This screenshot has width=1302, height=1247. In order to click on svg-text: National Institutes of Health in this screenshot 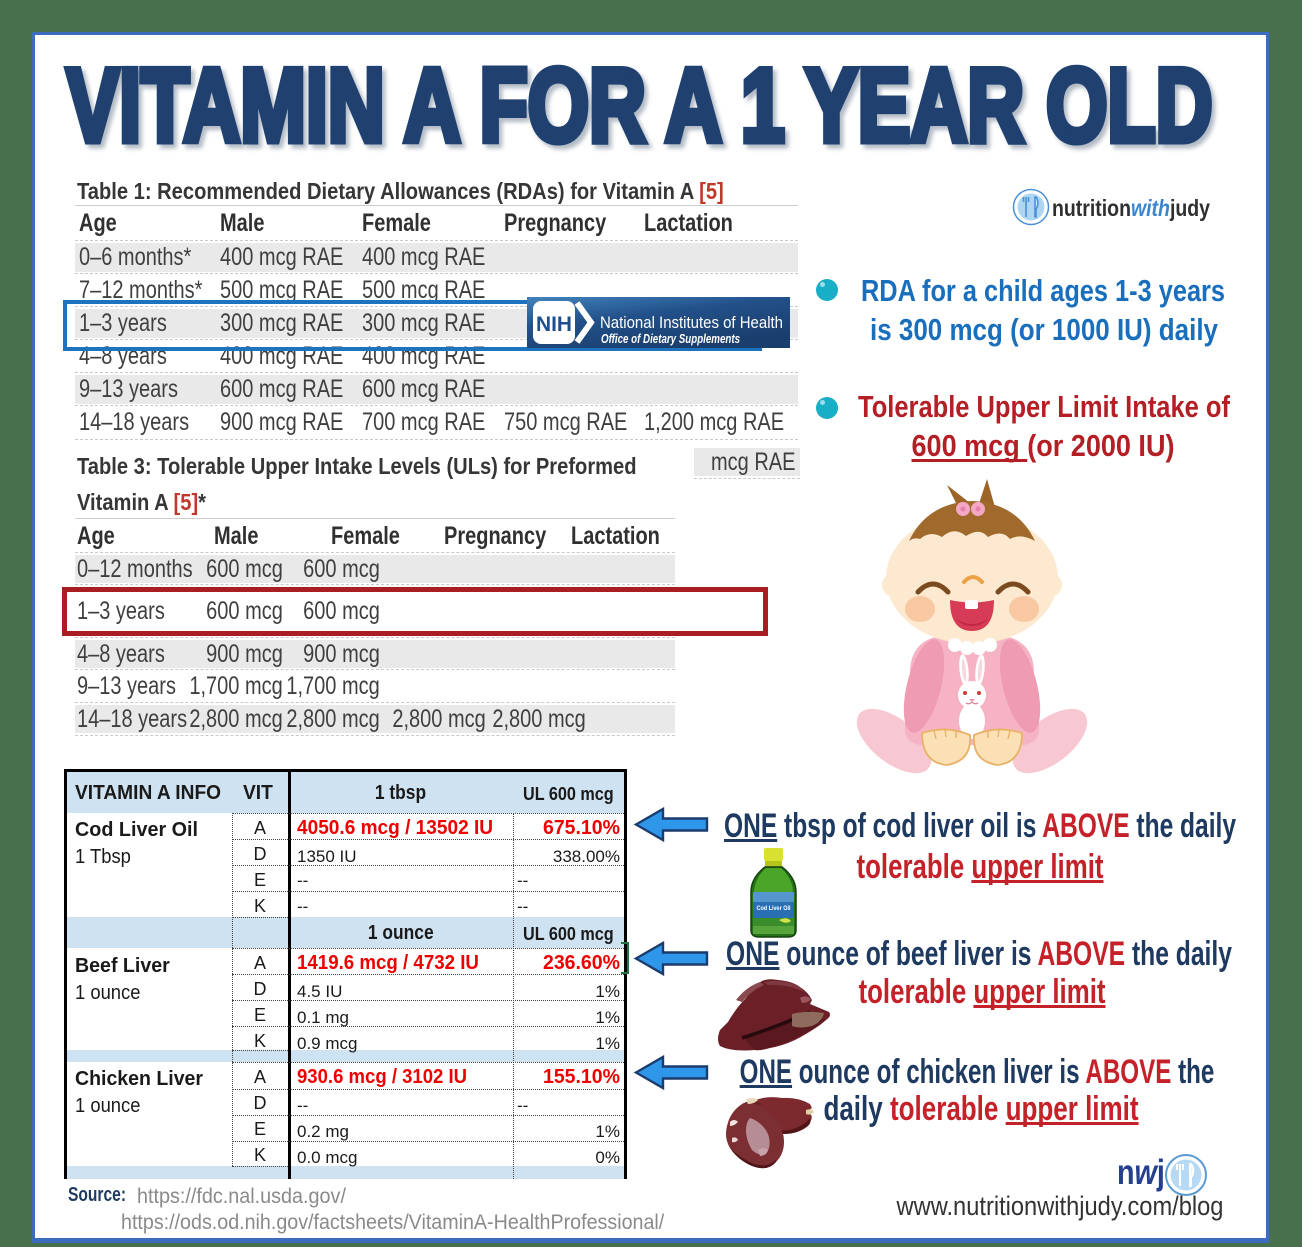, I will do `click(691, 323)`.